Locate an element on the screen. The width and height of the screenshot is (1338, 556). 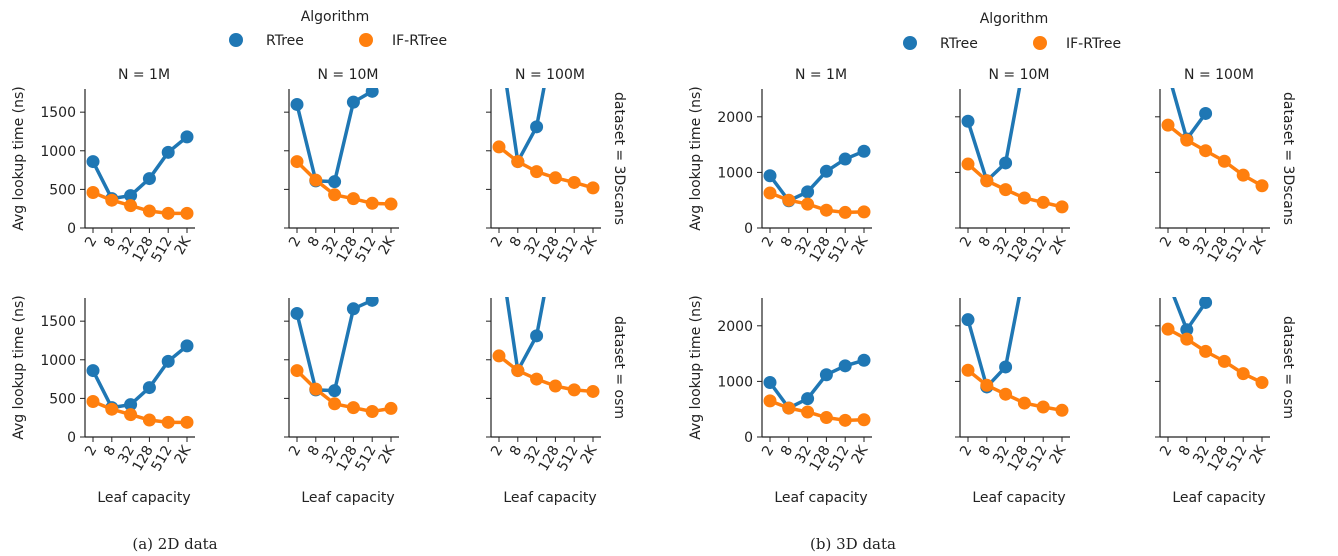
row-label: dataset = osm is located at coordinates (619, 367).